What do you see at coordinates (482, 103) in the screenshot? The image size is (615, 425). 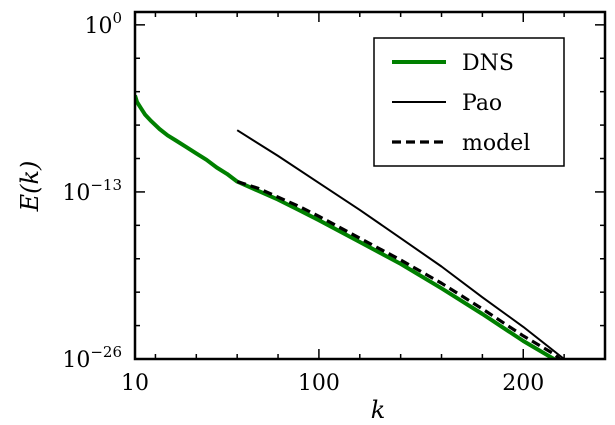 I see `legend-label-pao: Pao` at bounding box center [482, 103].